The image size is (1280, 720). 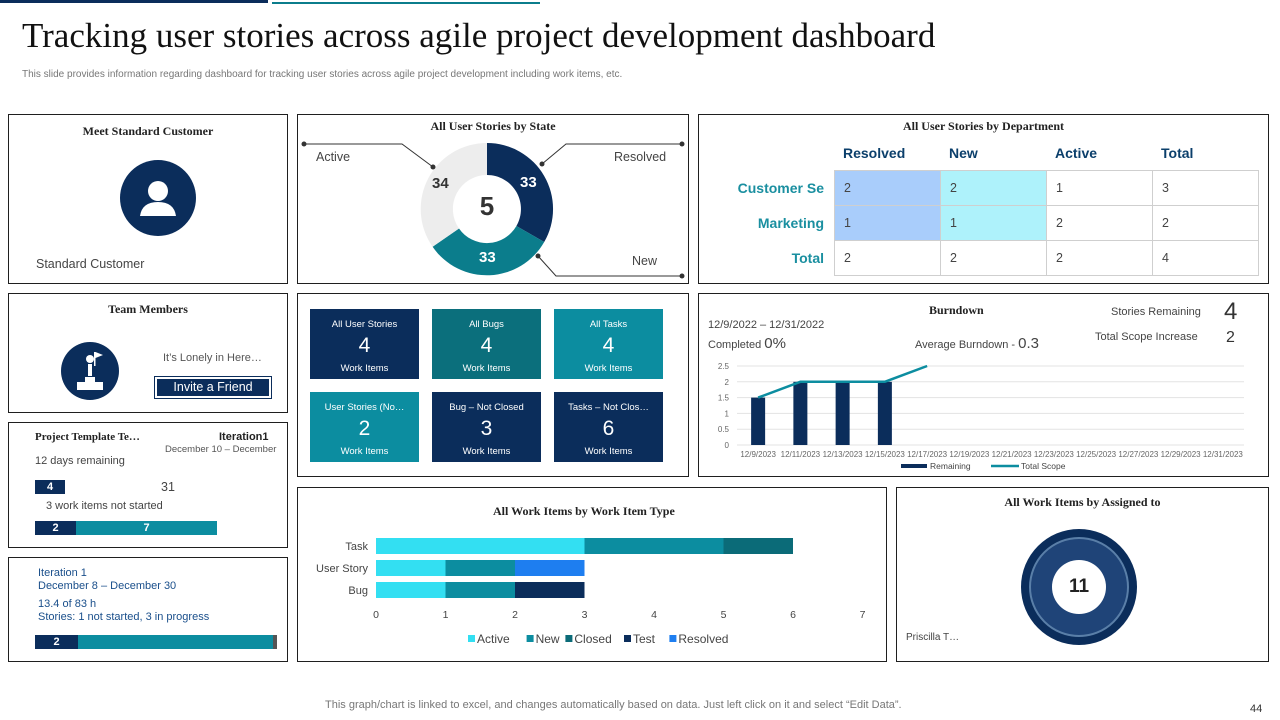 What do you see at coordinates (775, 343) in the screenshot?
I see `completed-value: 0%` at bounding box center [775, 343].